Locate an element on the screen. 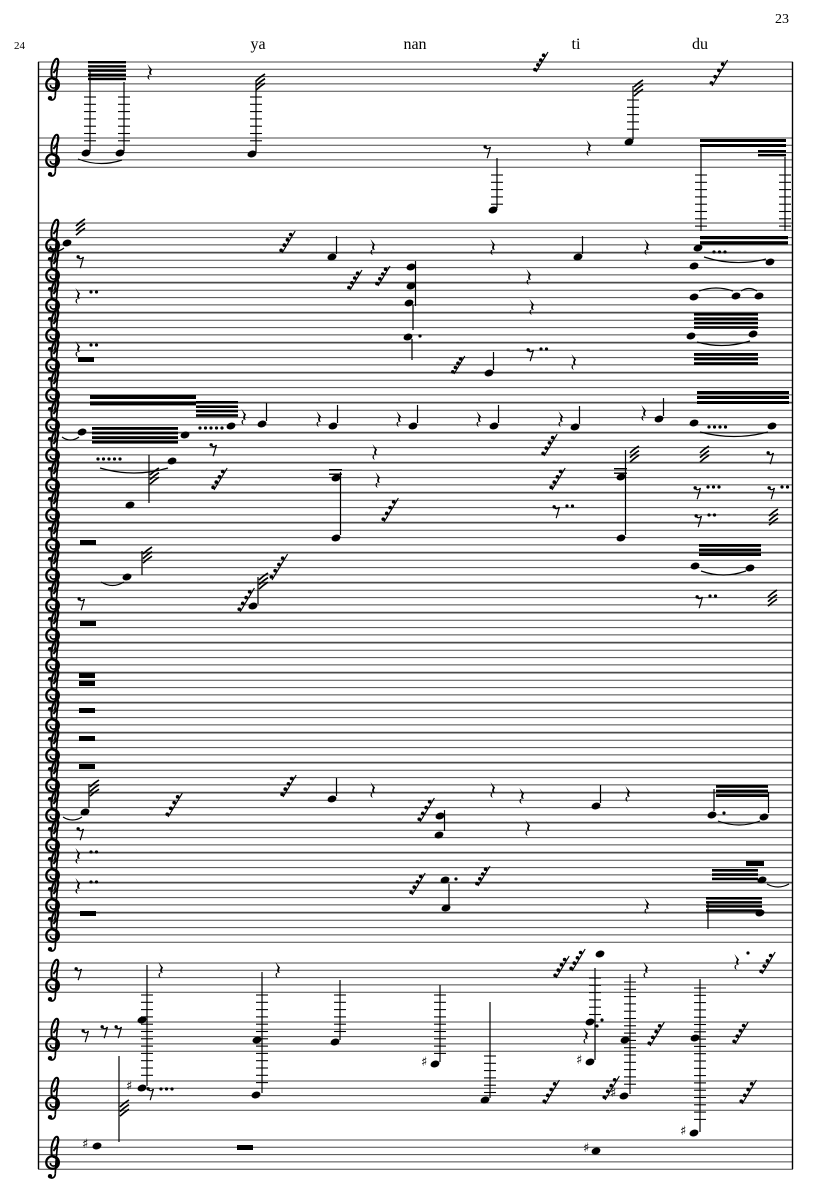 This screenshot has height=1181, width=835. ledger-lines is located at coordinates (620, 471).